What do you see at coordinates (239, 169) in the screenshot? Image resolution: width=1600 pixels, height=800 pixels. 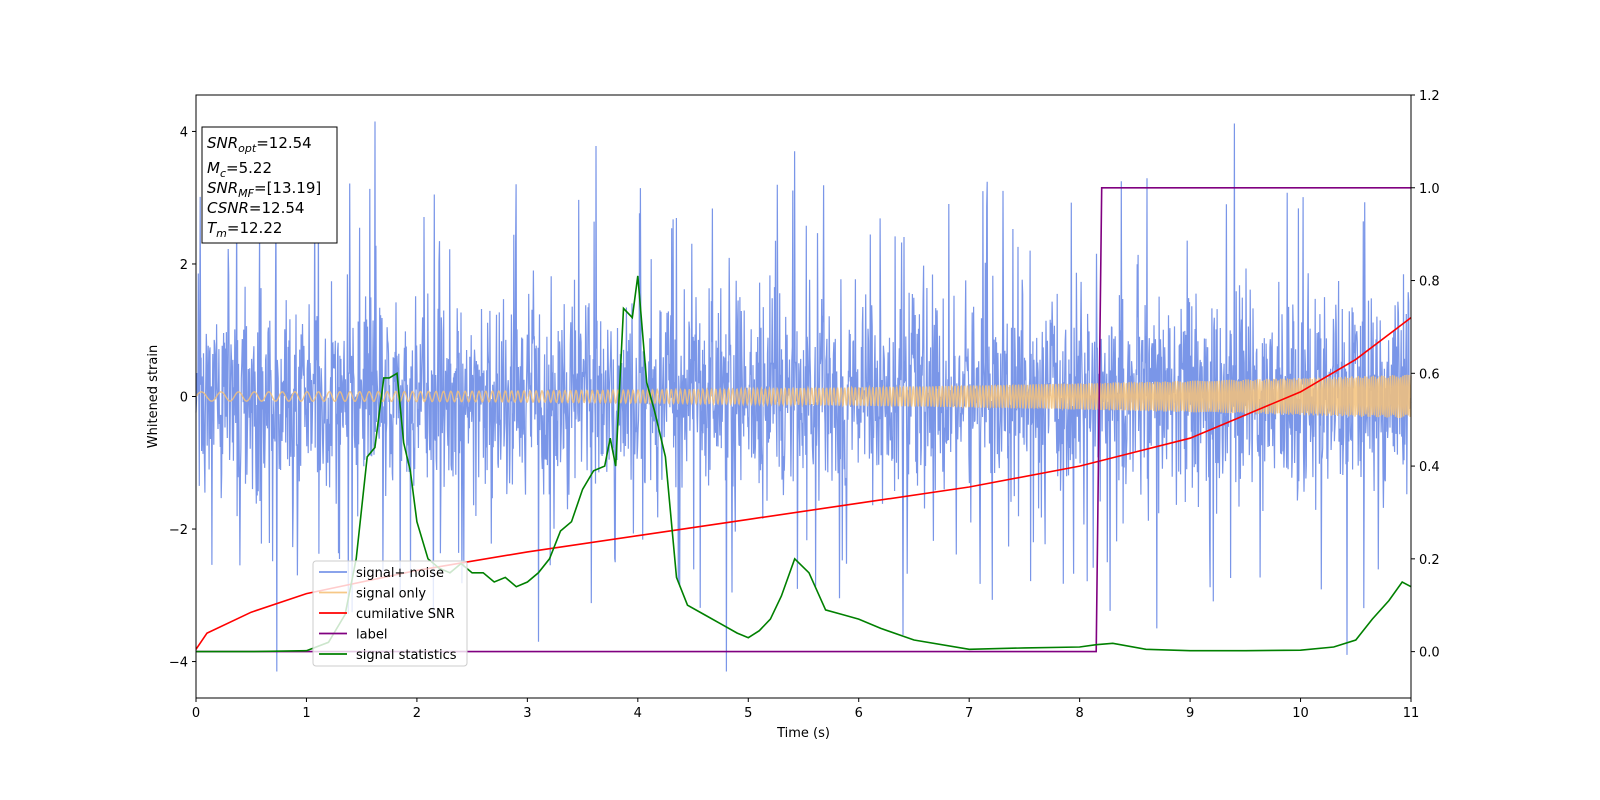 I see `mc-text: Mc=5.22` at bounding box center [239, 169].